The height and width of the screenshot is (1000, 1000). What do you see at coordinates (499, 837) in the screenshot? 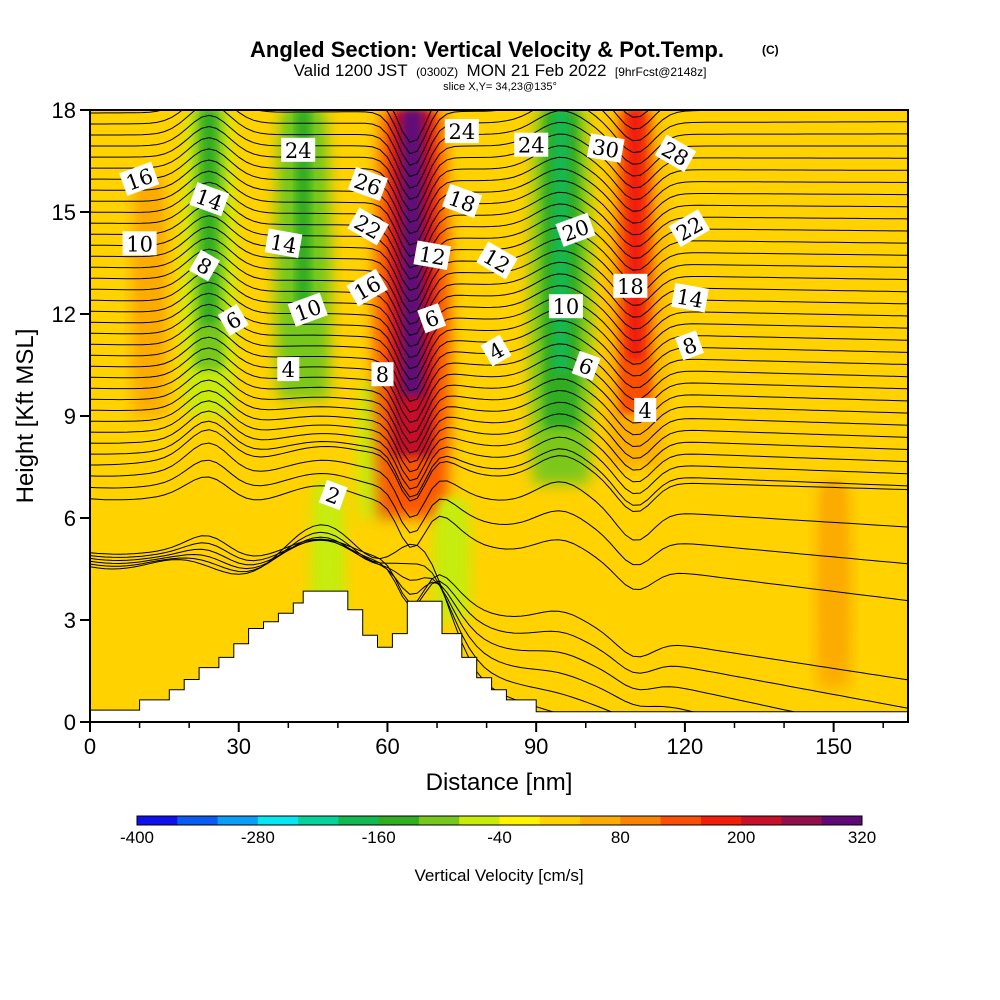
I see `colorbar-tick-label: -40` at bounding box center [499, 837].